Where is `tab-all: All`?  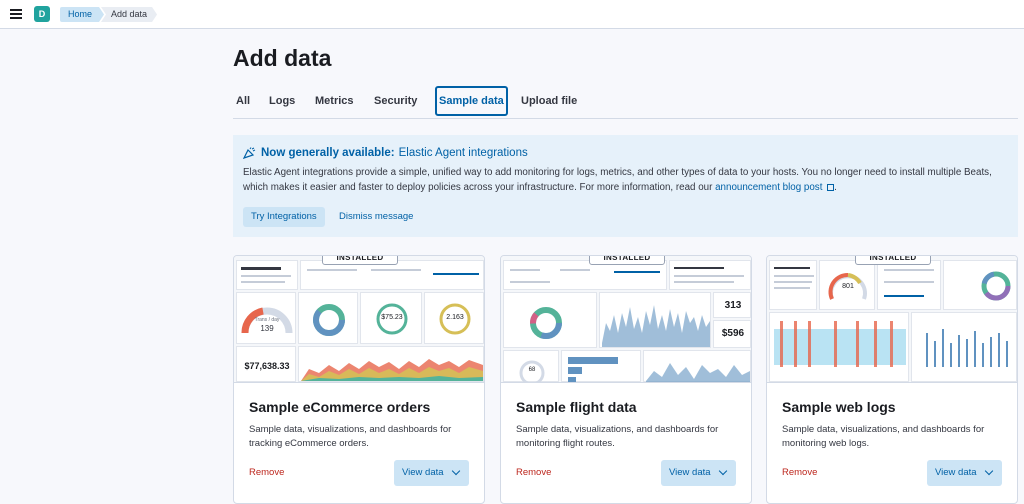
tab-all: All is located at coordinates (243, 101).